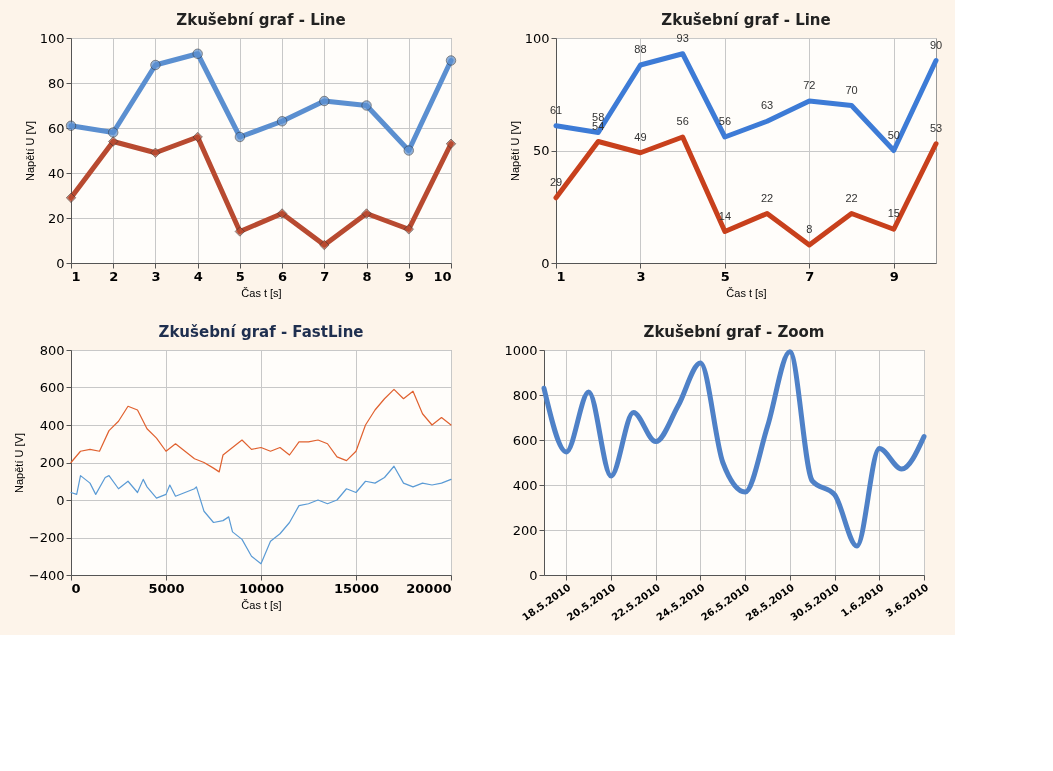 This screenshot has width=1053, height=771. Describe the element at coordinates (936, 127) in the screenshot. I see `data-label: 53` at that location.